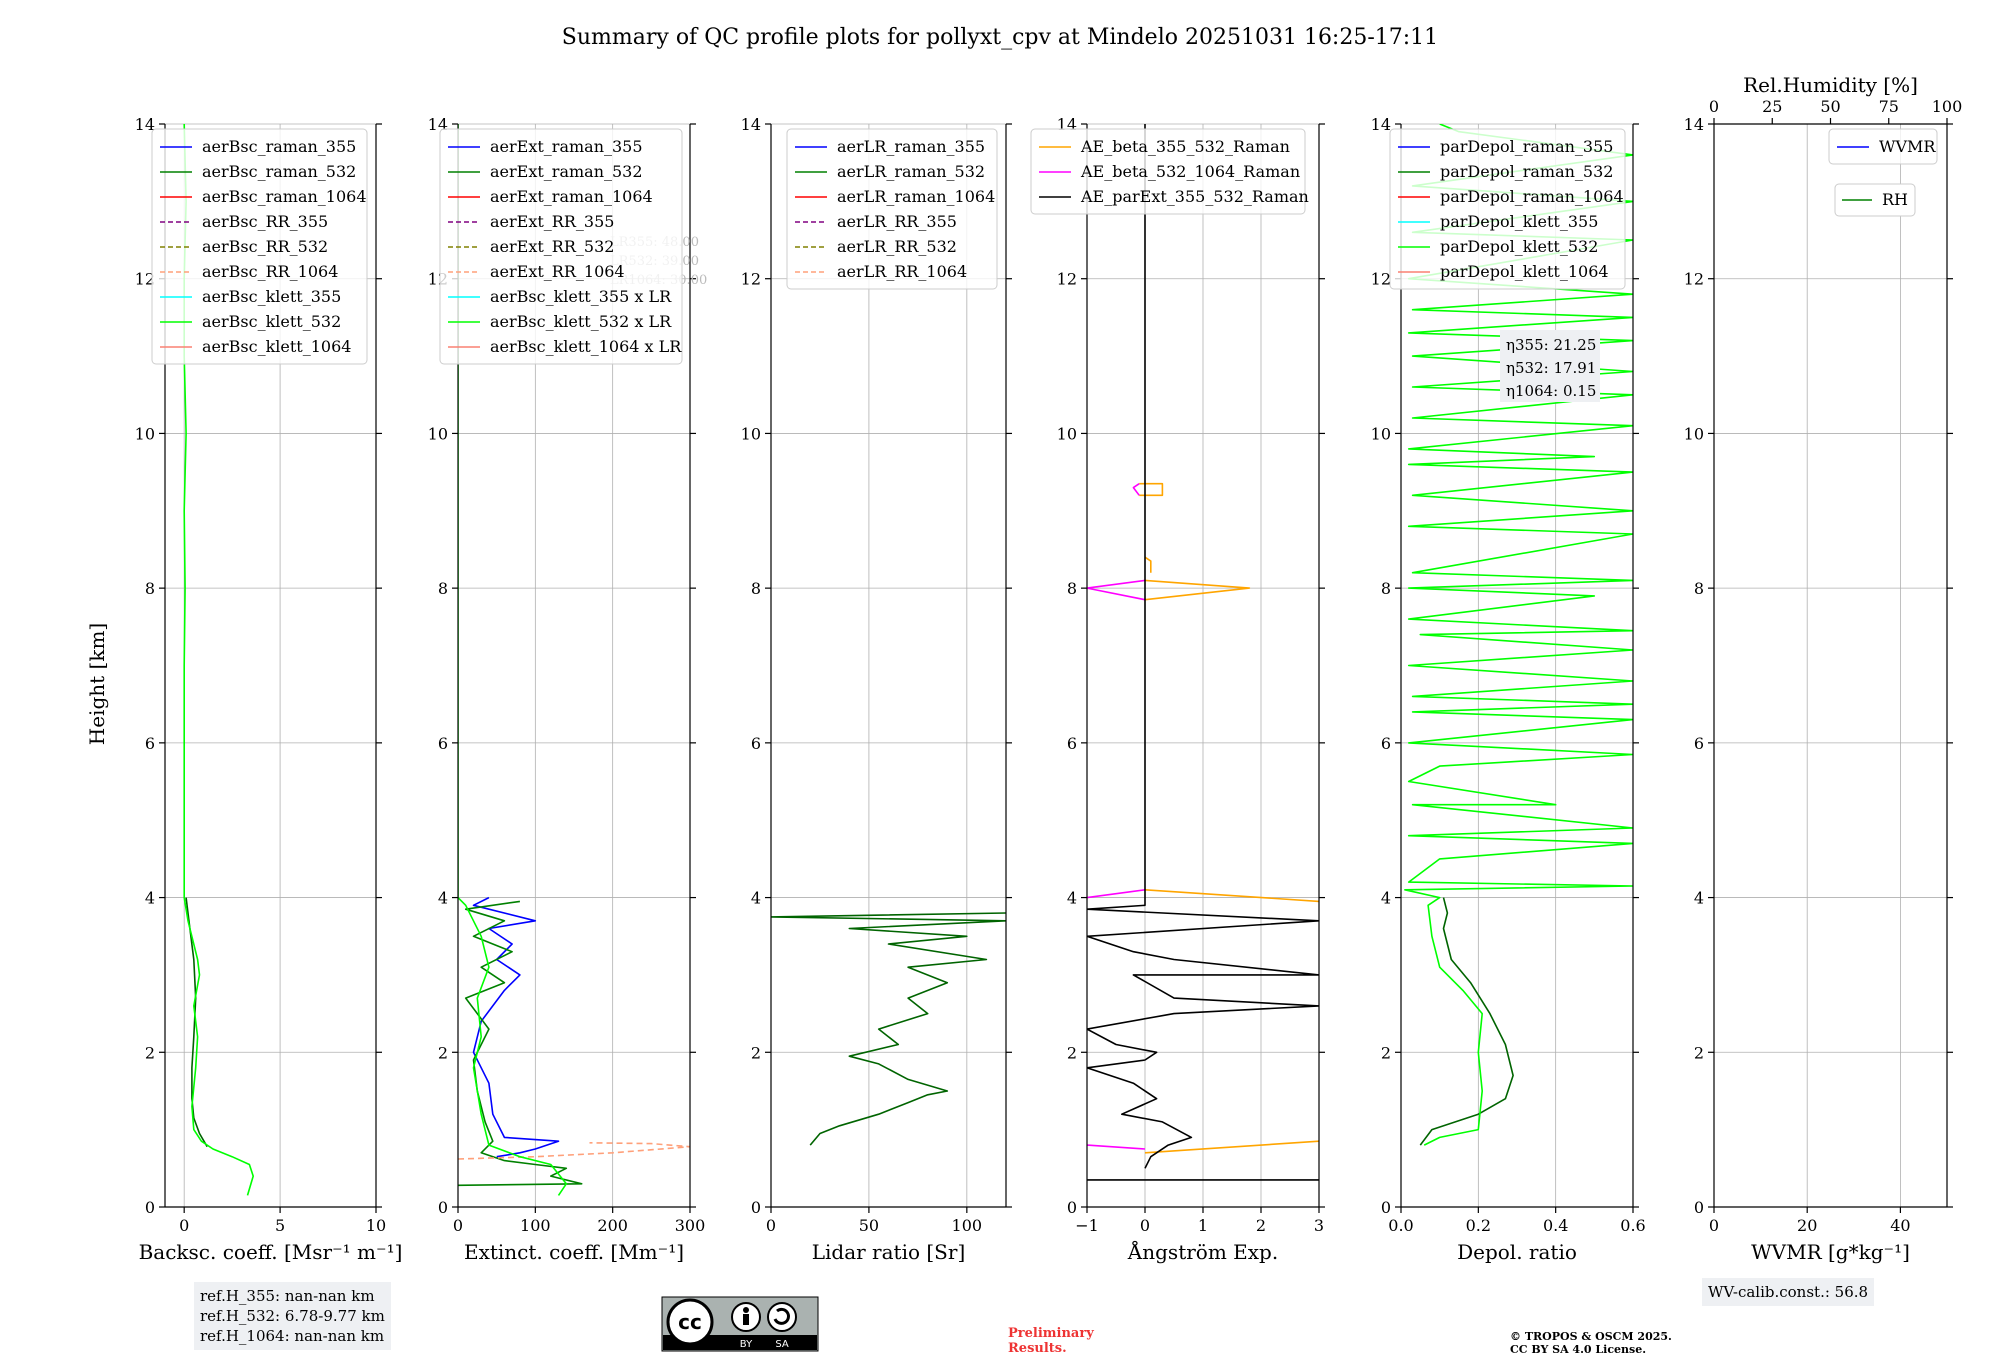 The height and width of the screenshot is (1360, 2000). What do you see at coordinates (566, 171) in the screenshot?
I see `legend-label: aerExt_raman_532` at bounding box center [566, 171].